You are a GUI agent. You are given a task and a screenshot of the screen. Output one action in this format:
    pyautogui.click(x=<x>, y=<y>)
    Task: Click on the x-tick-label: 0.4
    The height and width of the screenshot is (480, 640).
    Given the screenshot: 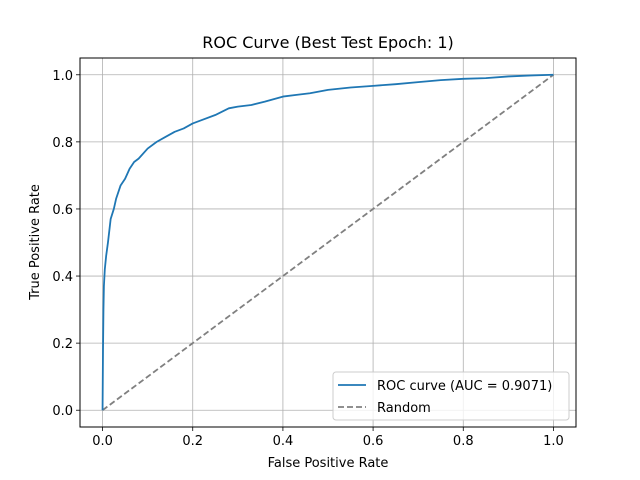 What is the action you would take?
    pyautogui.click(x=283, y=441)
    